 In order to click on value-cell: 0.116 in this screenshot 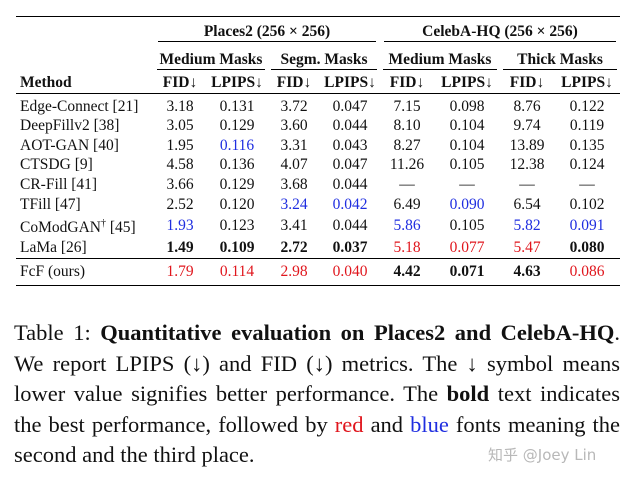, I will do `click(237, 145)`.